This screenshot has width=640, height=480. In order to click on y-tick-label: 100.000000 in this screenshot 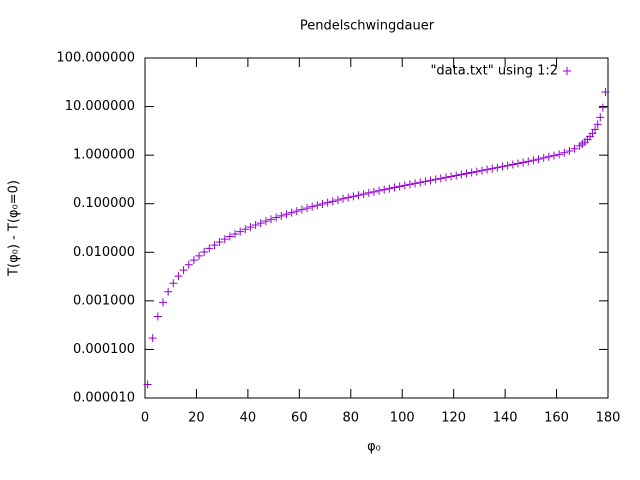, I will do `click(95, 58)`.